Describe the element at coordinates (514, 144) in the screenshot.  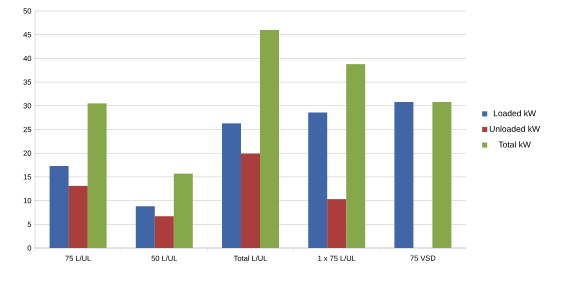
I see `legend-label: Total kW` at that location.